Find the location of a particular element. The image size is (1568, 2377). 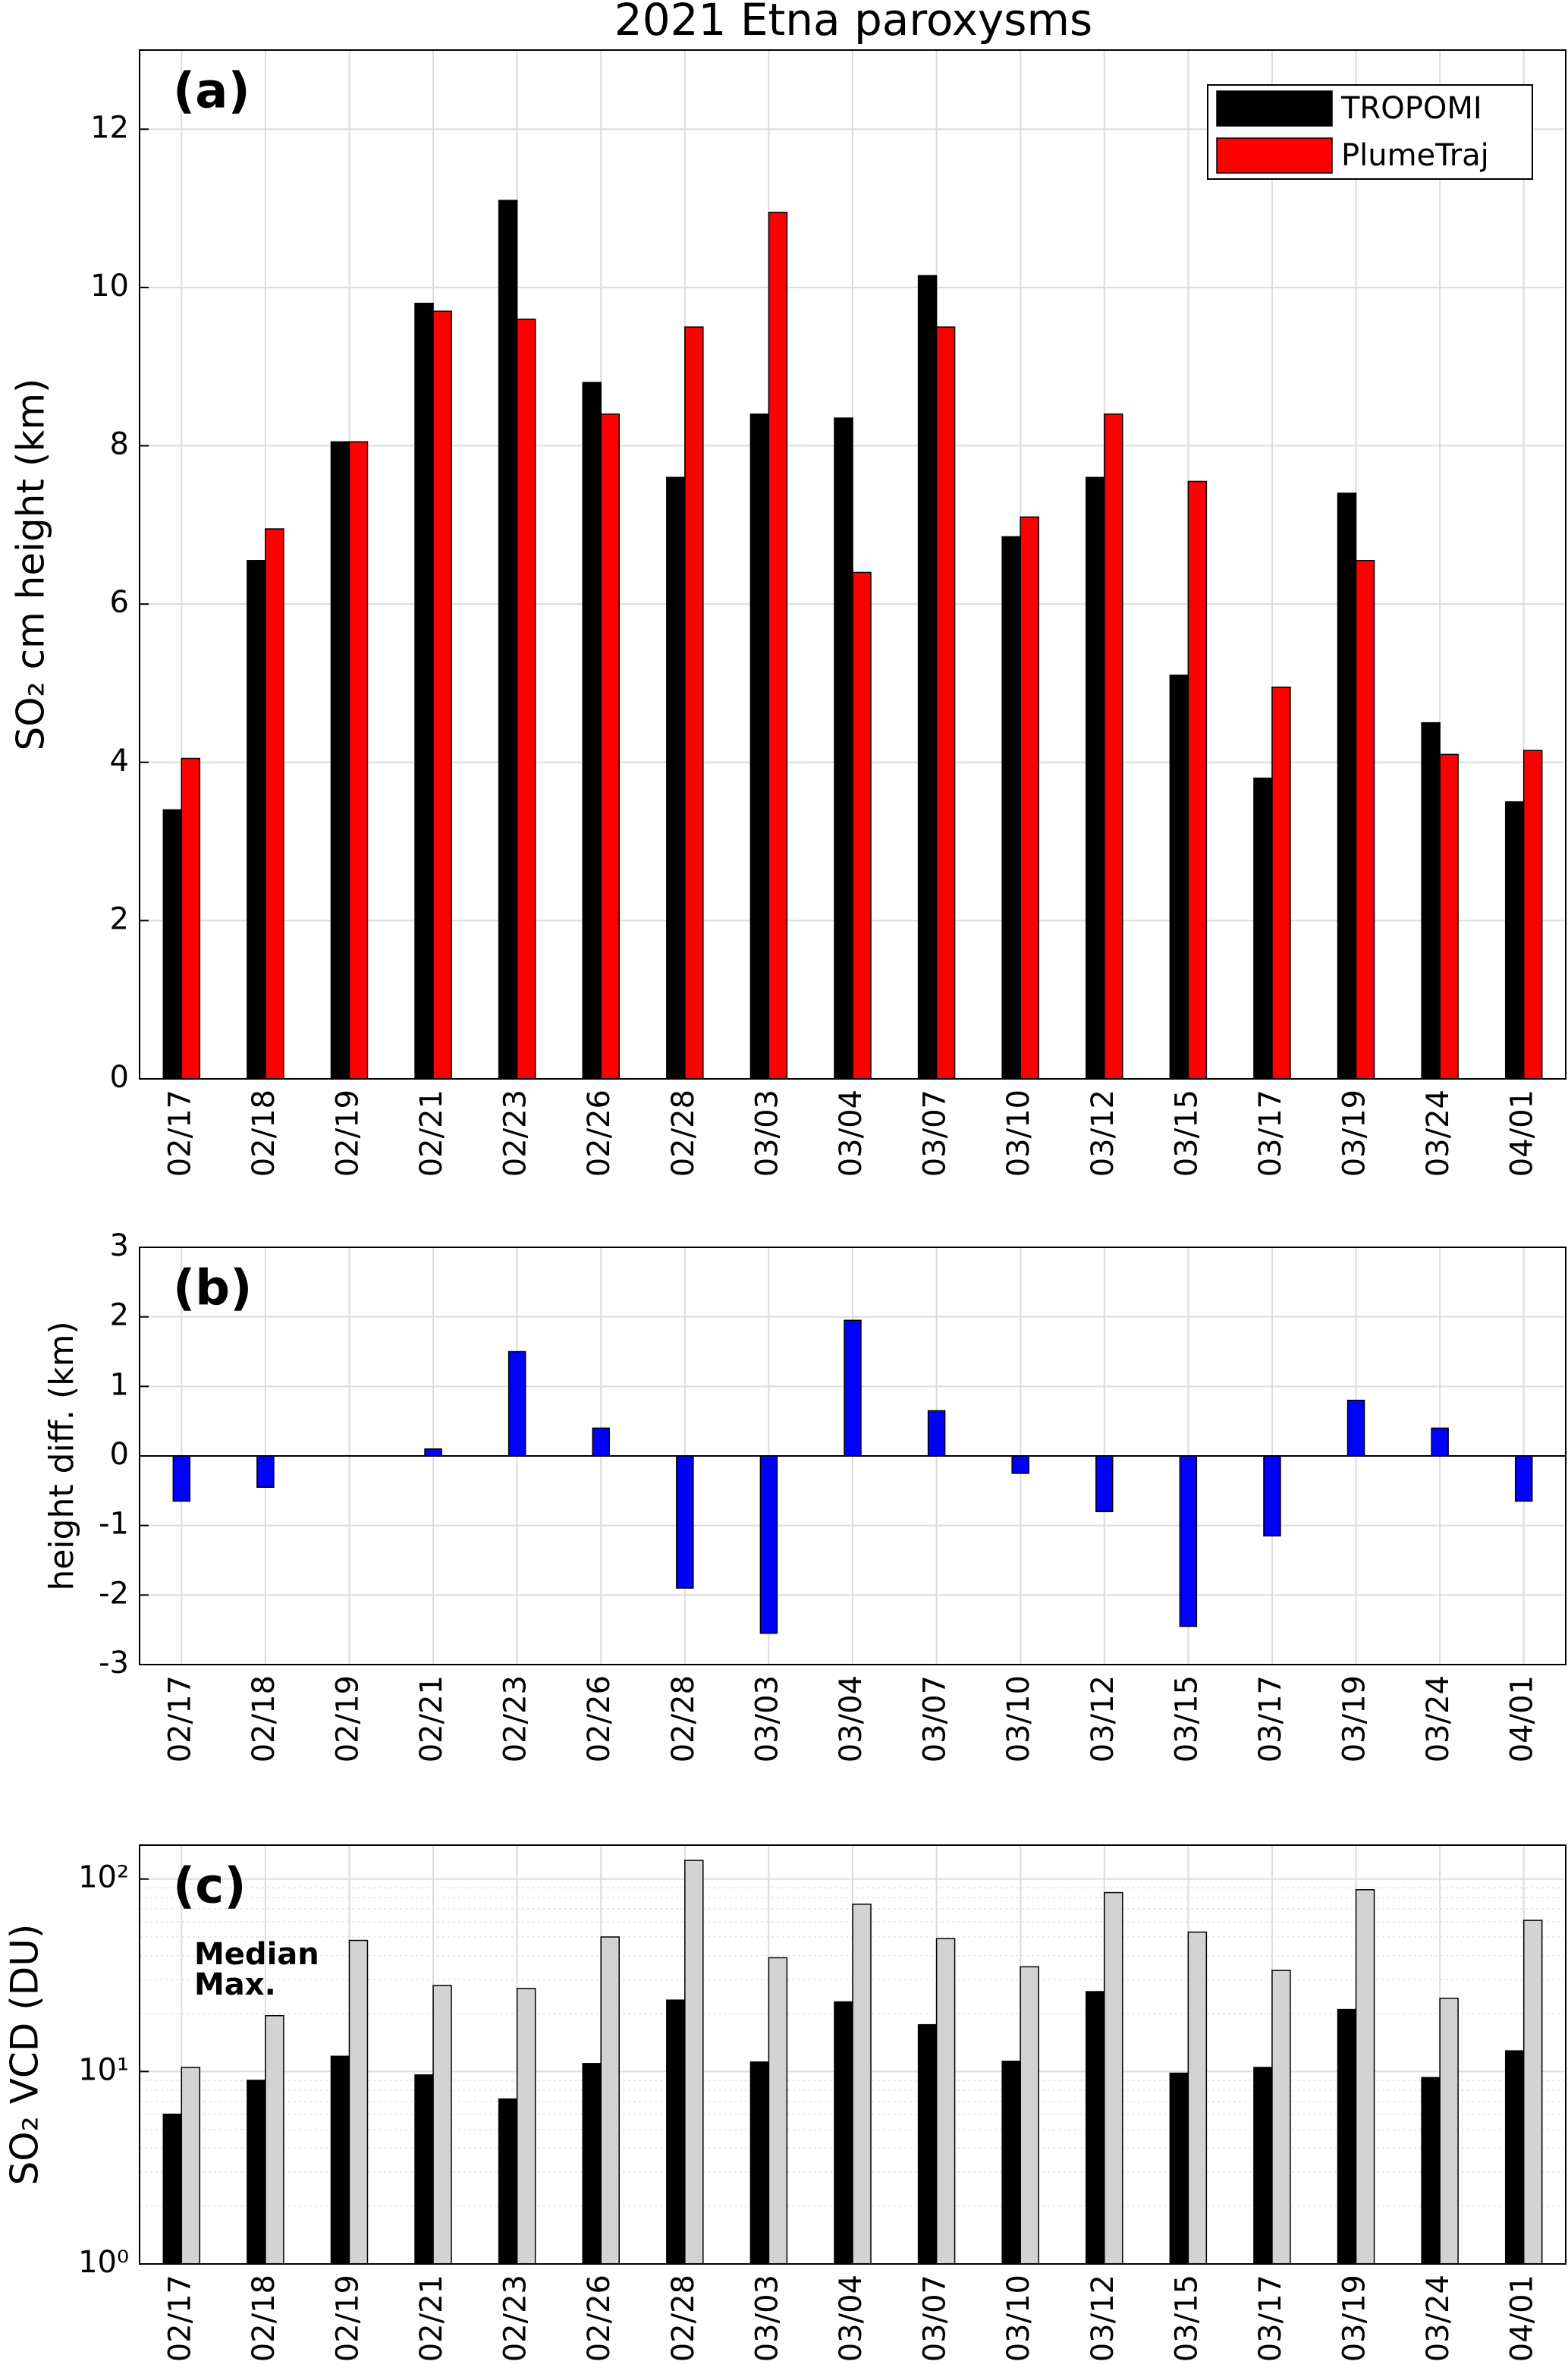

x-tick-label: 02/26 is located at coordinates (599, 1718).